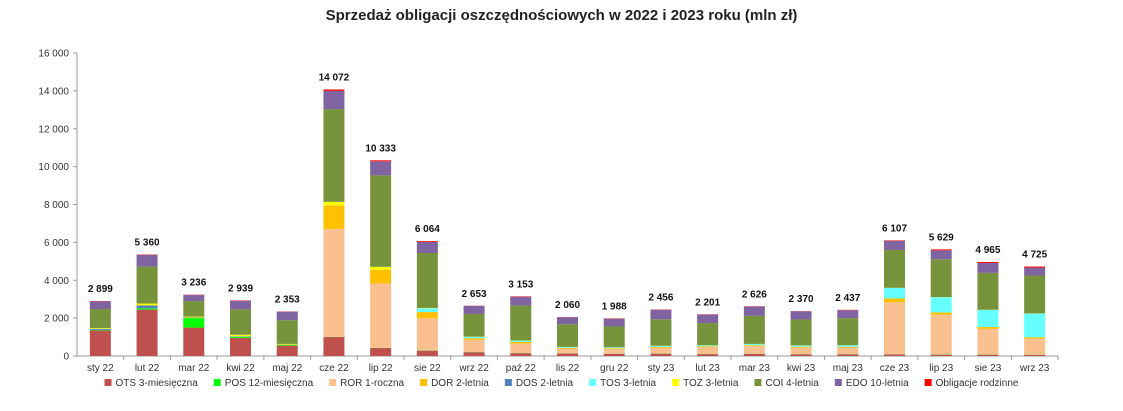  Describe the element at coordinates (53, 54) in the screenshot. I see `y-tick-label: 16 000` at that location.